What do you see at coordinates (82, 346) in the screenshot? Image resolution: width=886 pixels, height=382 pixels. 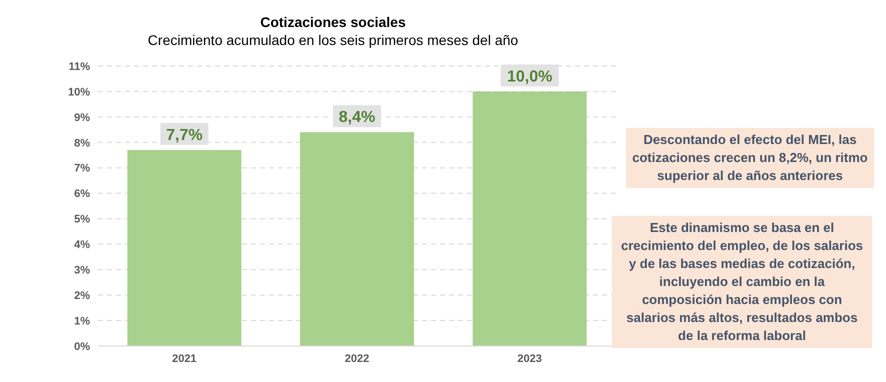 I see `y-tick-label: 0%` at bounding box center [82, 346].